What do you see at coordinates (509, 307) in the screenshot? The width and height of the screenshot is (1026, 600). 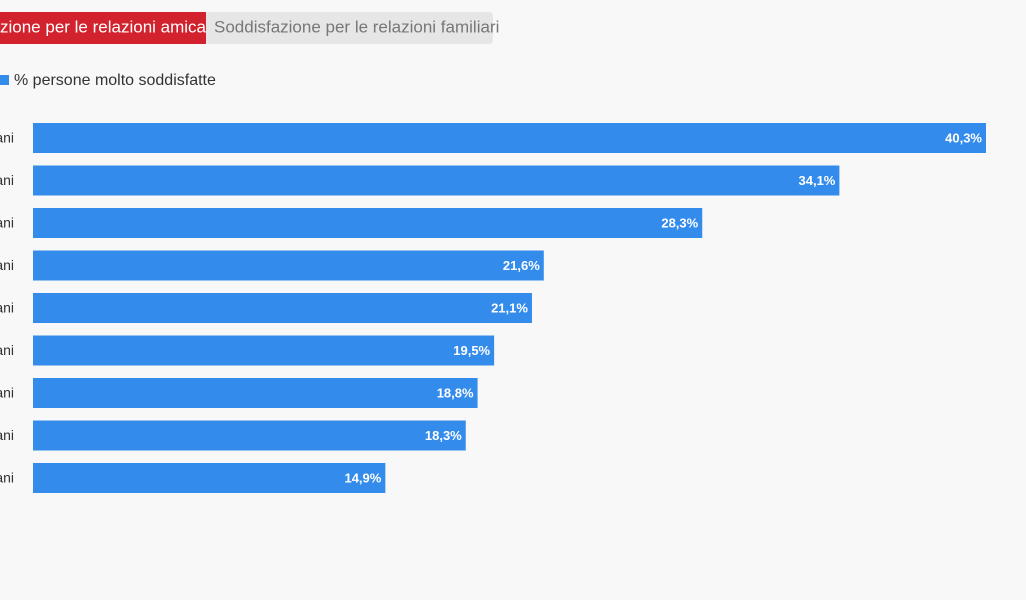 I see `value-label: 21,1%` at bounding box center [509, 307].